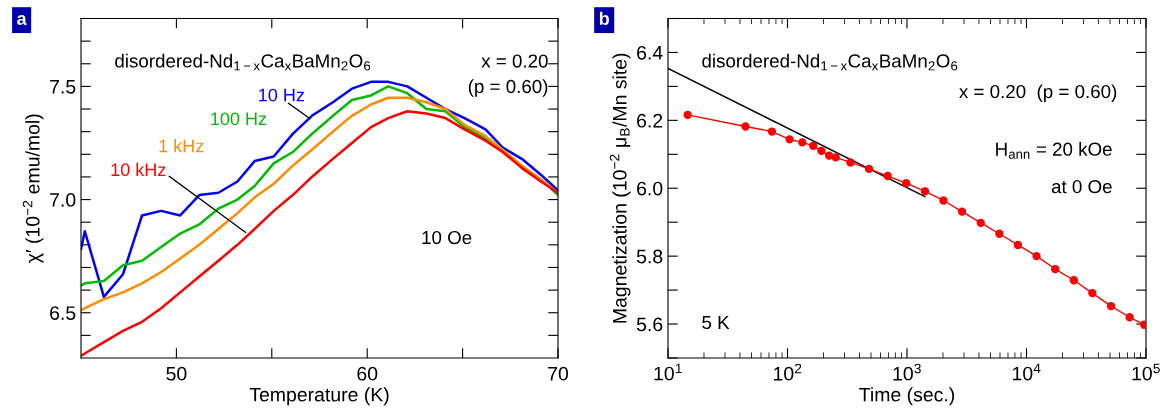  Describe the element at coordinates (650, 120) in the screenshot. I see `y-tick-label: 6.2` at that location.